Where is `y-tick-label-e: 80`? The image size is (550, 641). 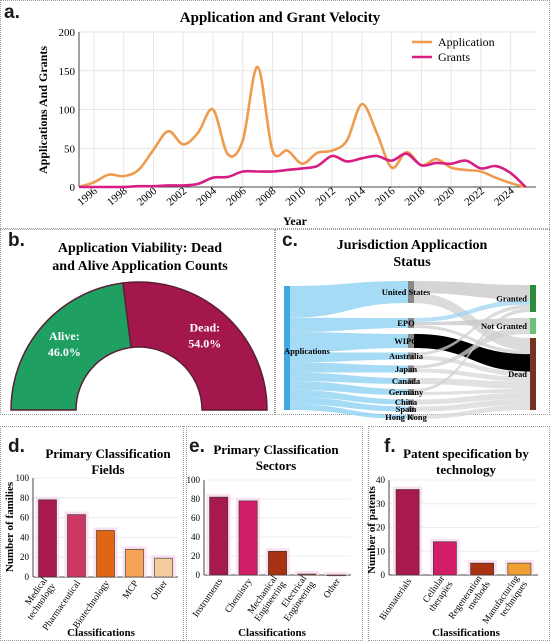
y-tick-label-e: 80 is located at coordinates (196, 499).